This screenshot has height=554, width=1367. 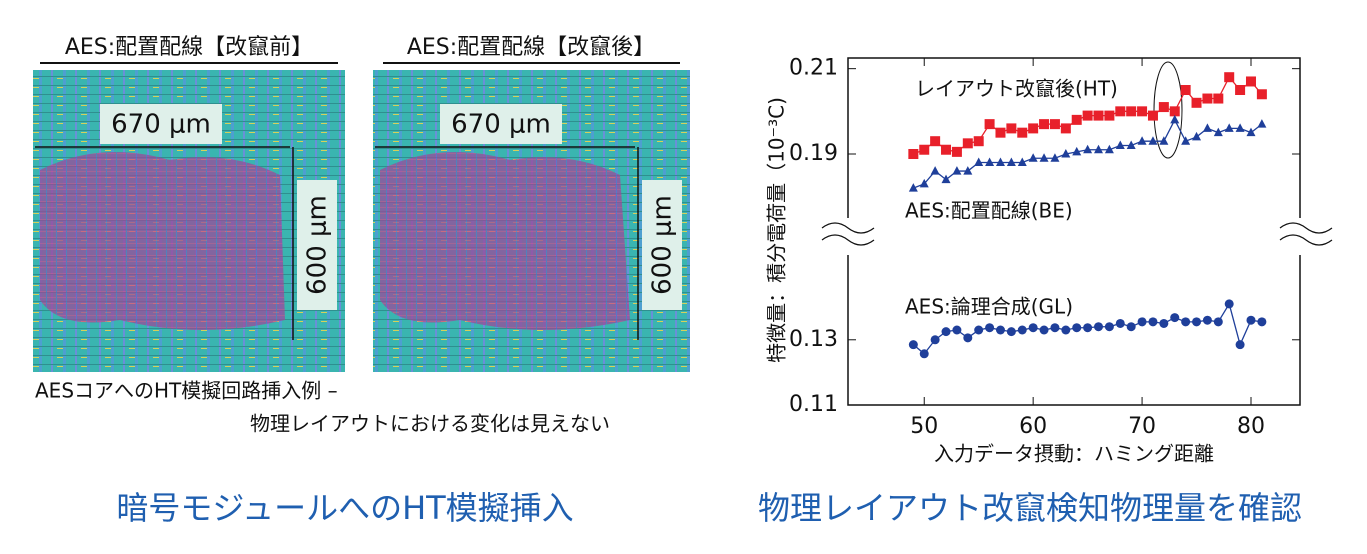 I want to click on y-tick-label: 0.13, so click(x=813, y=339).